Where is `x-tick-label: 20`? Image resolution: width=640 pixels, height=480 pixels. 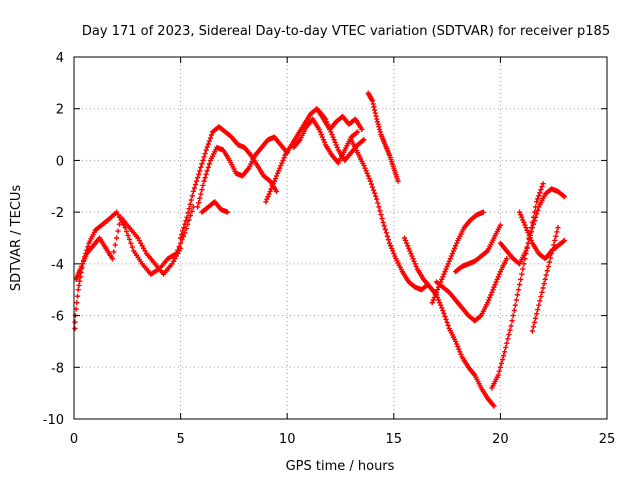 x-tick-label: 20 is located at coordinates (500, 439).